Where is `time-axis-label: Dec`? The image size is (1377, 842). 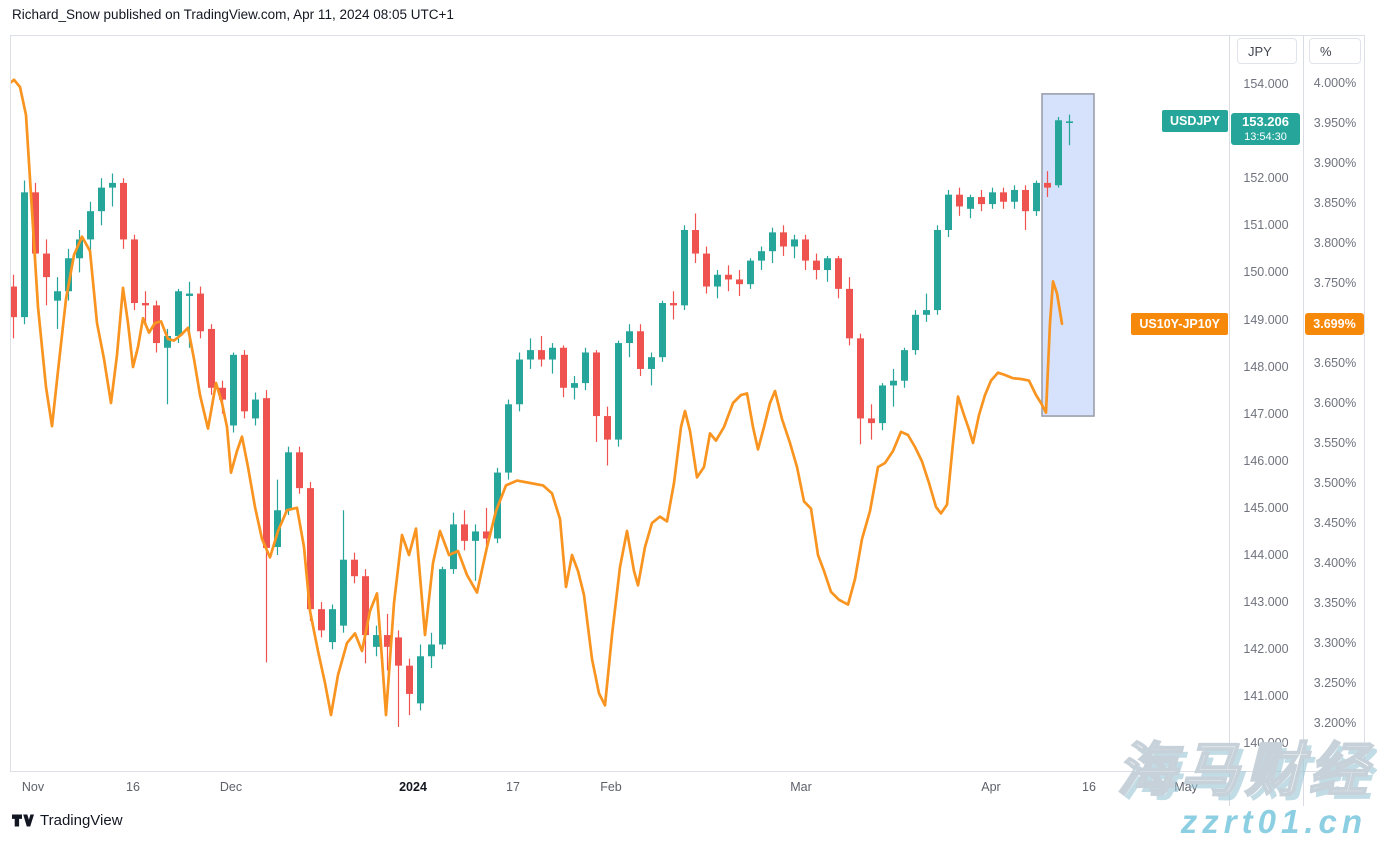
time-axis-label: Dec is located at coordinates (231, 787).